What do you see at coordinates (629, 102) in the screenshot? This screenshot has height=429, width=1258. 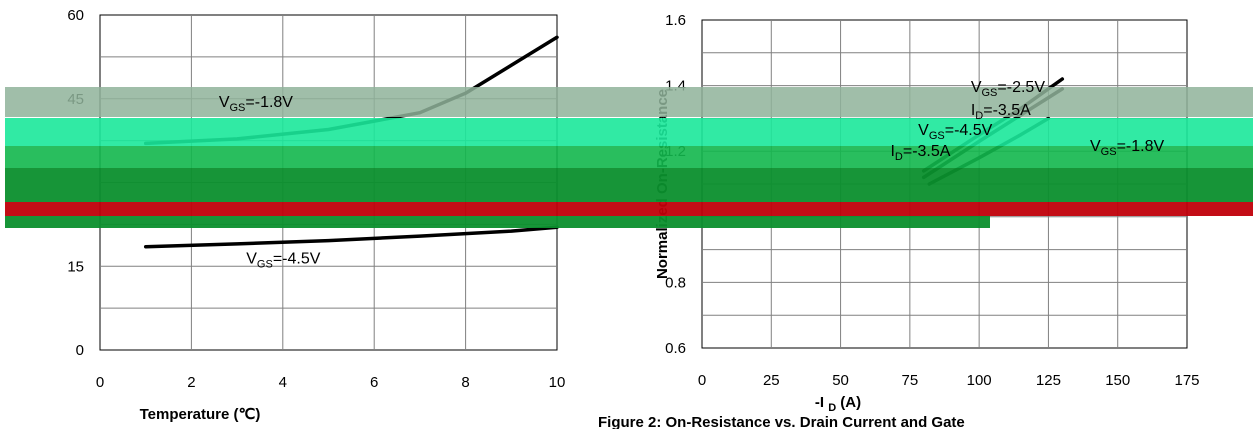 I see `artifact-band-gray-green` at bounding box center [629, 102].